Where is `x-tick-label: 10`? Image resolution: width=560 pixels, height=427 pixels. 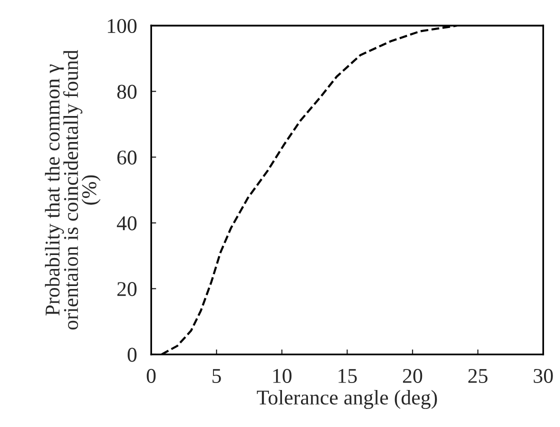 x-tick-label: 10 is located at coordinates (282, 375).